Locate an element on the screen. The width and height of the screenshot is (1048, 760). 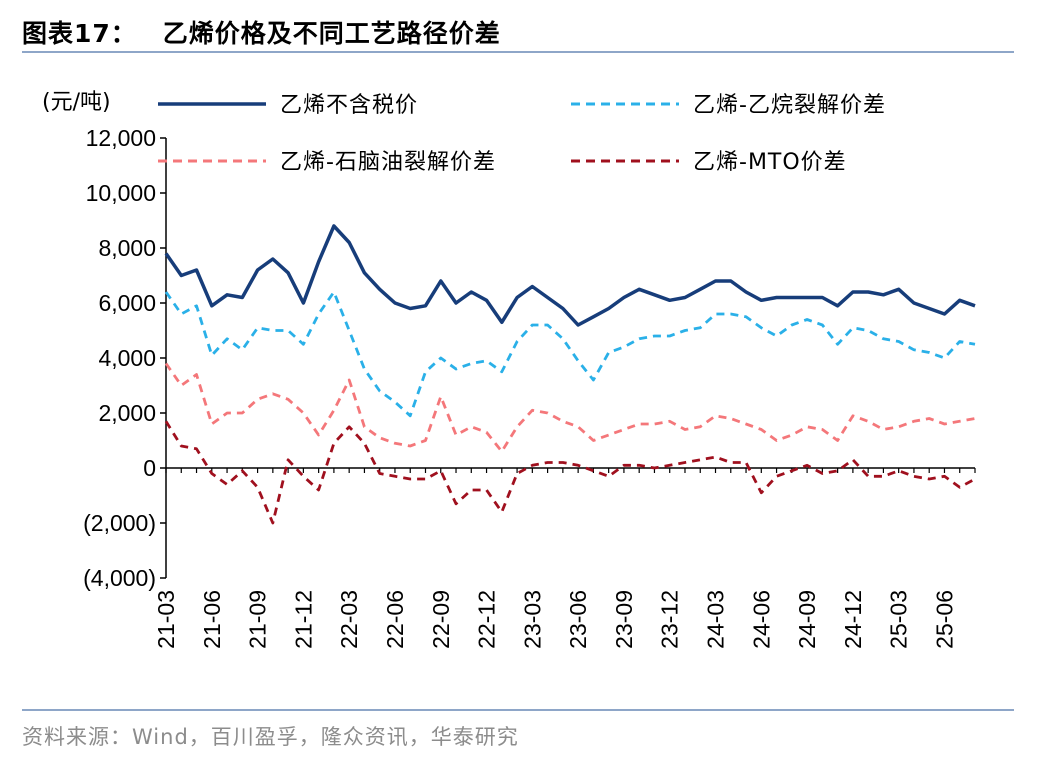
x-tick-label: 23-06 is located at coordinates (578, 619).